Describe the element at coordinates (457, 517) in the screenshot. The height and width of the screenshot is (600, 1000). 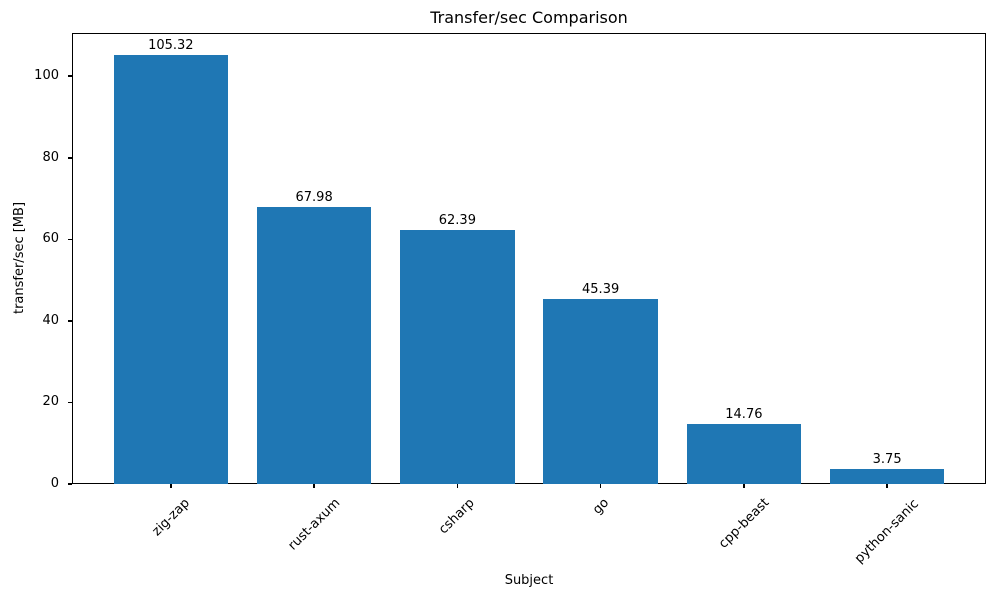
I see `x-tick-label-csharp: csharp` at that location.